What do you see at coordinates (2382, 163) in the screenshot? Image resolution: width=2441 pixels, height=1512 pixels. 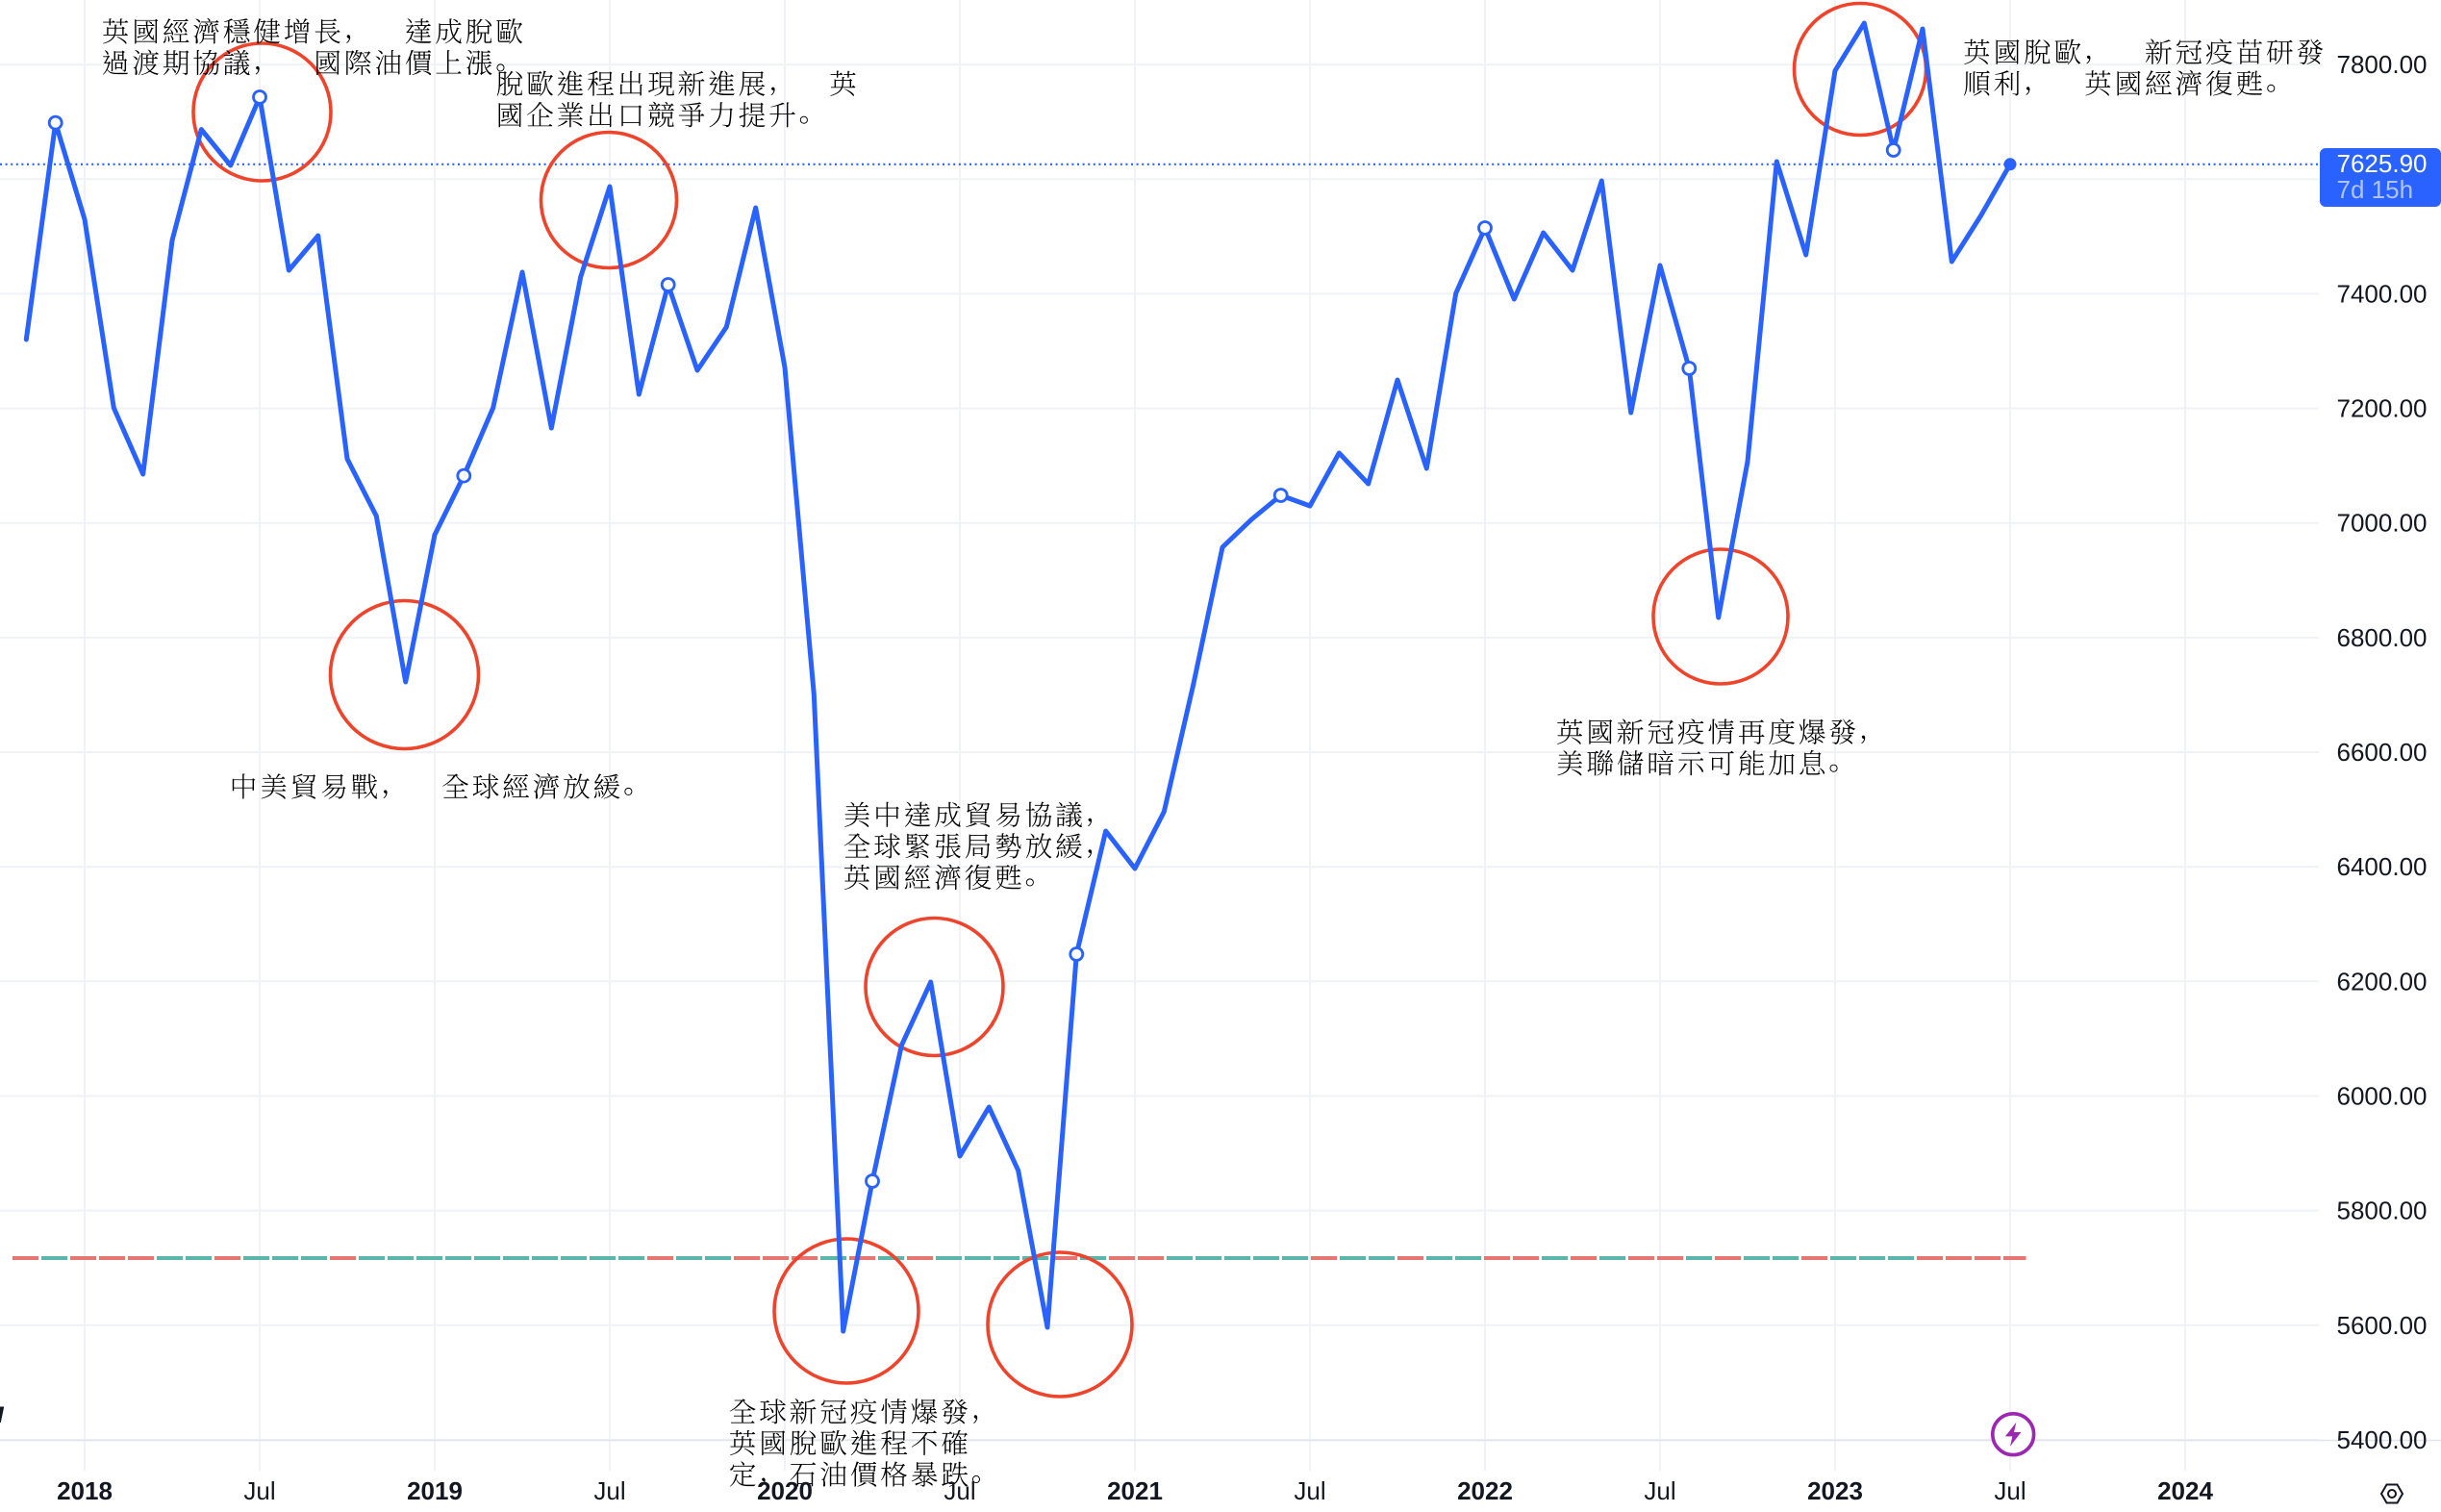 I see `svg-text: 7625.90` at bounding box center [2382, 163].